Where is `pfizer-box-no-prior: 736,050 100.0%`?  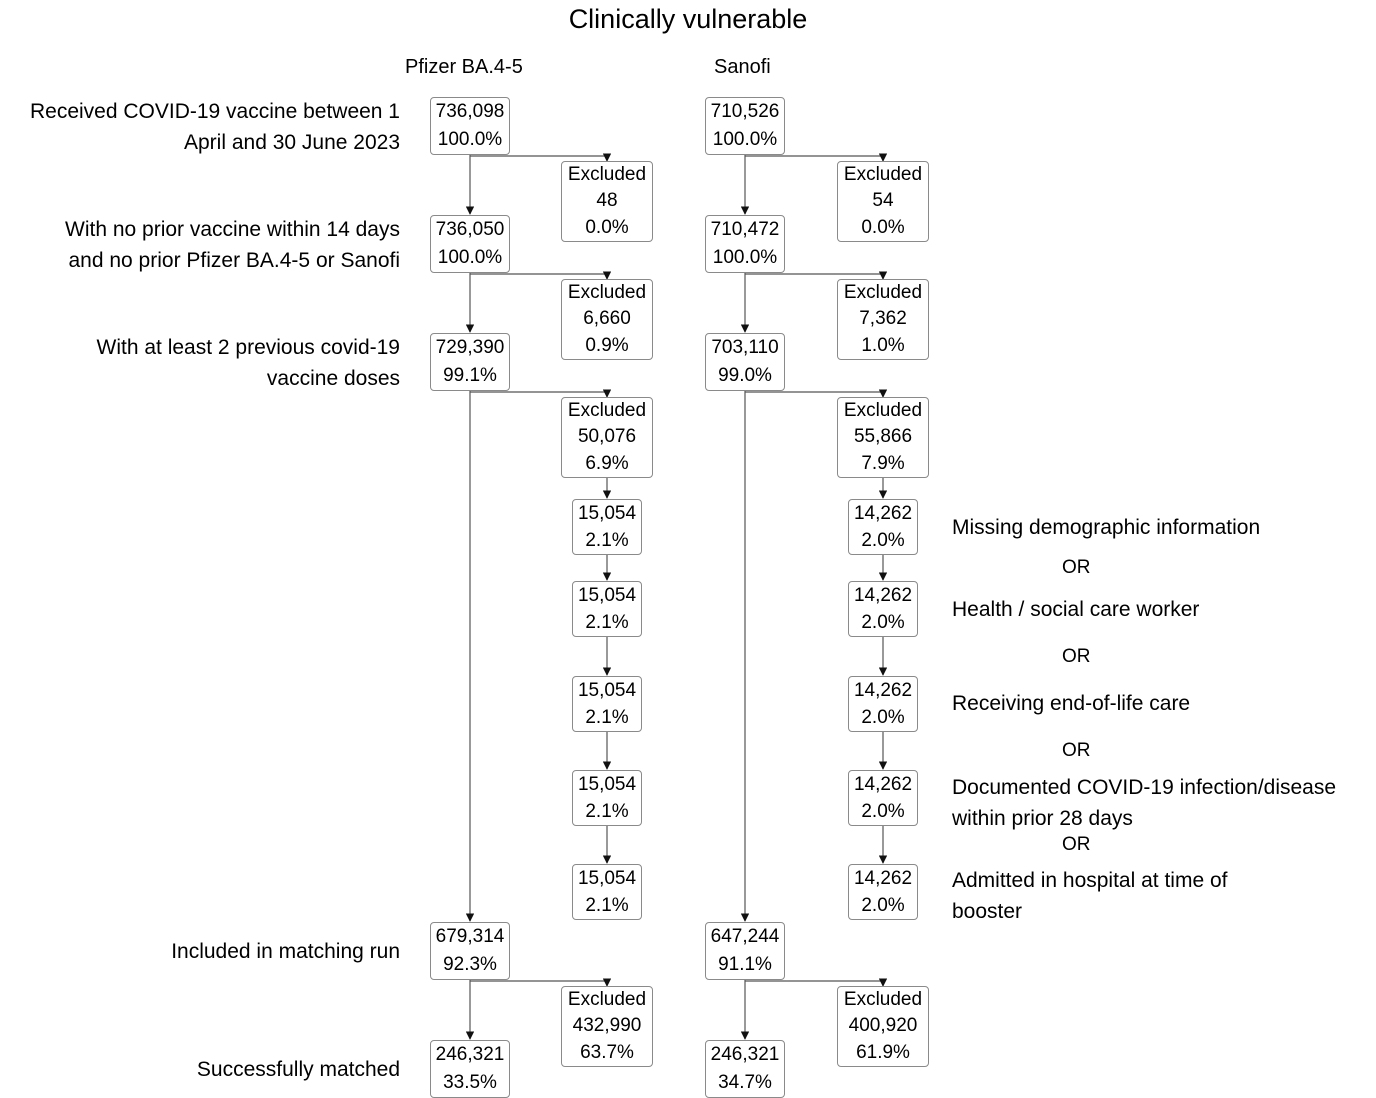
pfizer-box-no-prior: 736,050 100.0% is located at coordinates (470, 244).